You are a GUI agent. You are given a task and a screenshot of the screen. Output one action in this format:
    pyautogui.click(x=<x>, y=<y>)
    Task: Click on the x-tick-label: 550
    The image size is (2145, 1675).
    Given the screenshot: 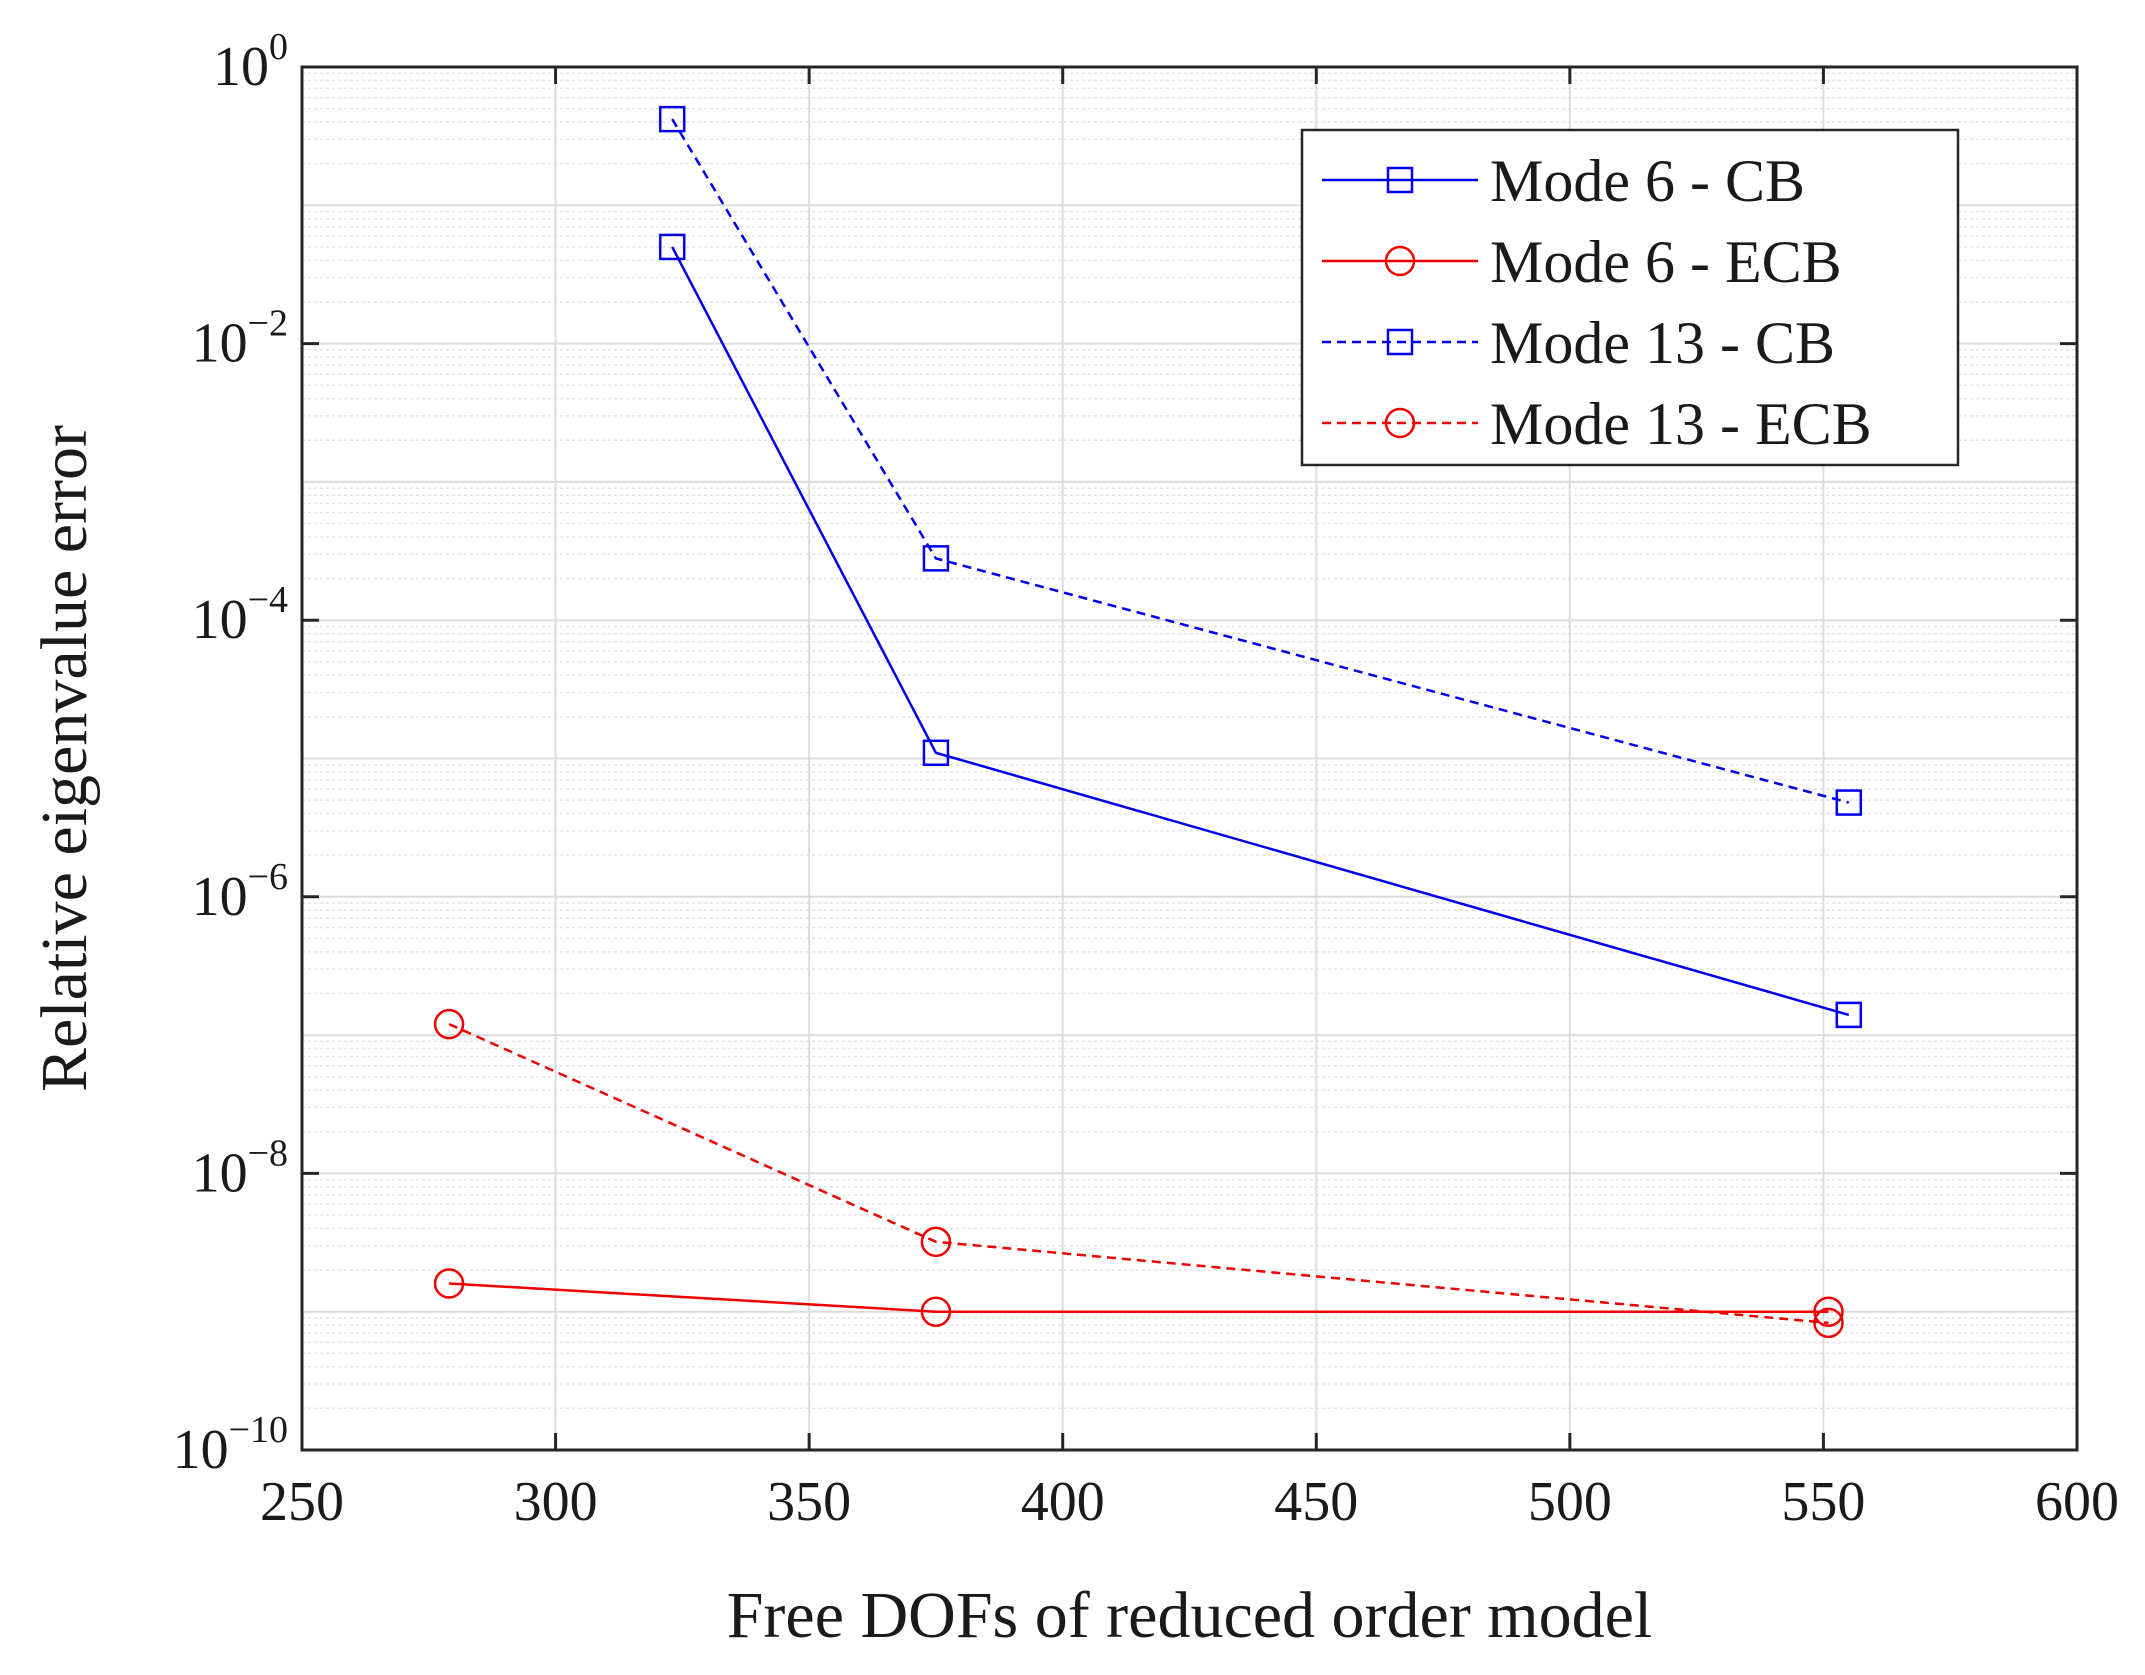 What is the action you would take?
    pyautogui.click(x=1823, y=1502)
    